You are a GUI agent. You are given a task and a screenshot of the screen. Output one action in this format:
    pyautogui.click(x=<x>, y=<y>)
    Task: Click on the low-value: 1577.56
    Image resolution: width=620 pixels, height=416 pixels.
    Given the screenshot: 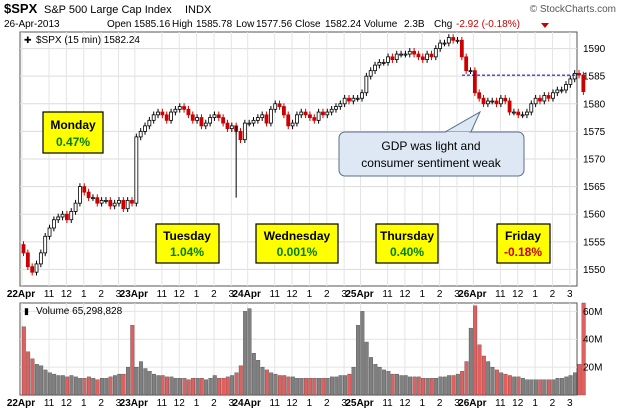 What is the action you would take?
    pyautogui.click(x=274, y=24)
    